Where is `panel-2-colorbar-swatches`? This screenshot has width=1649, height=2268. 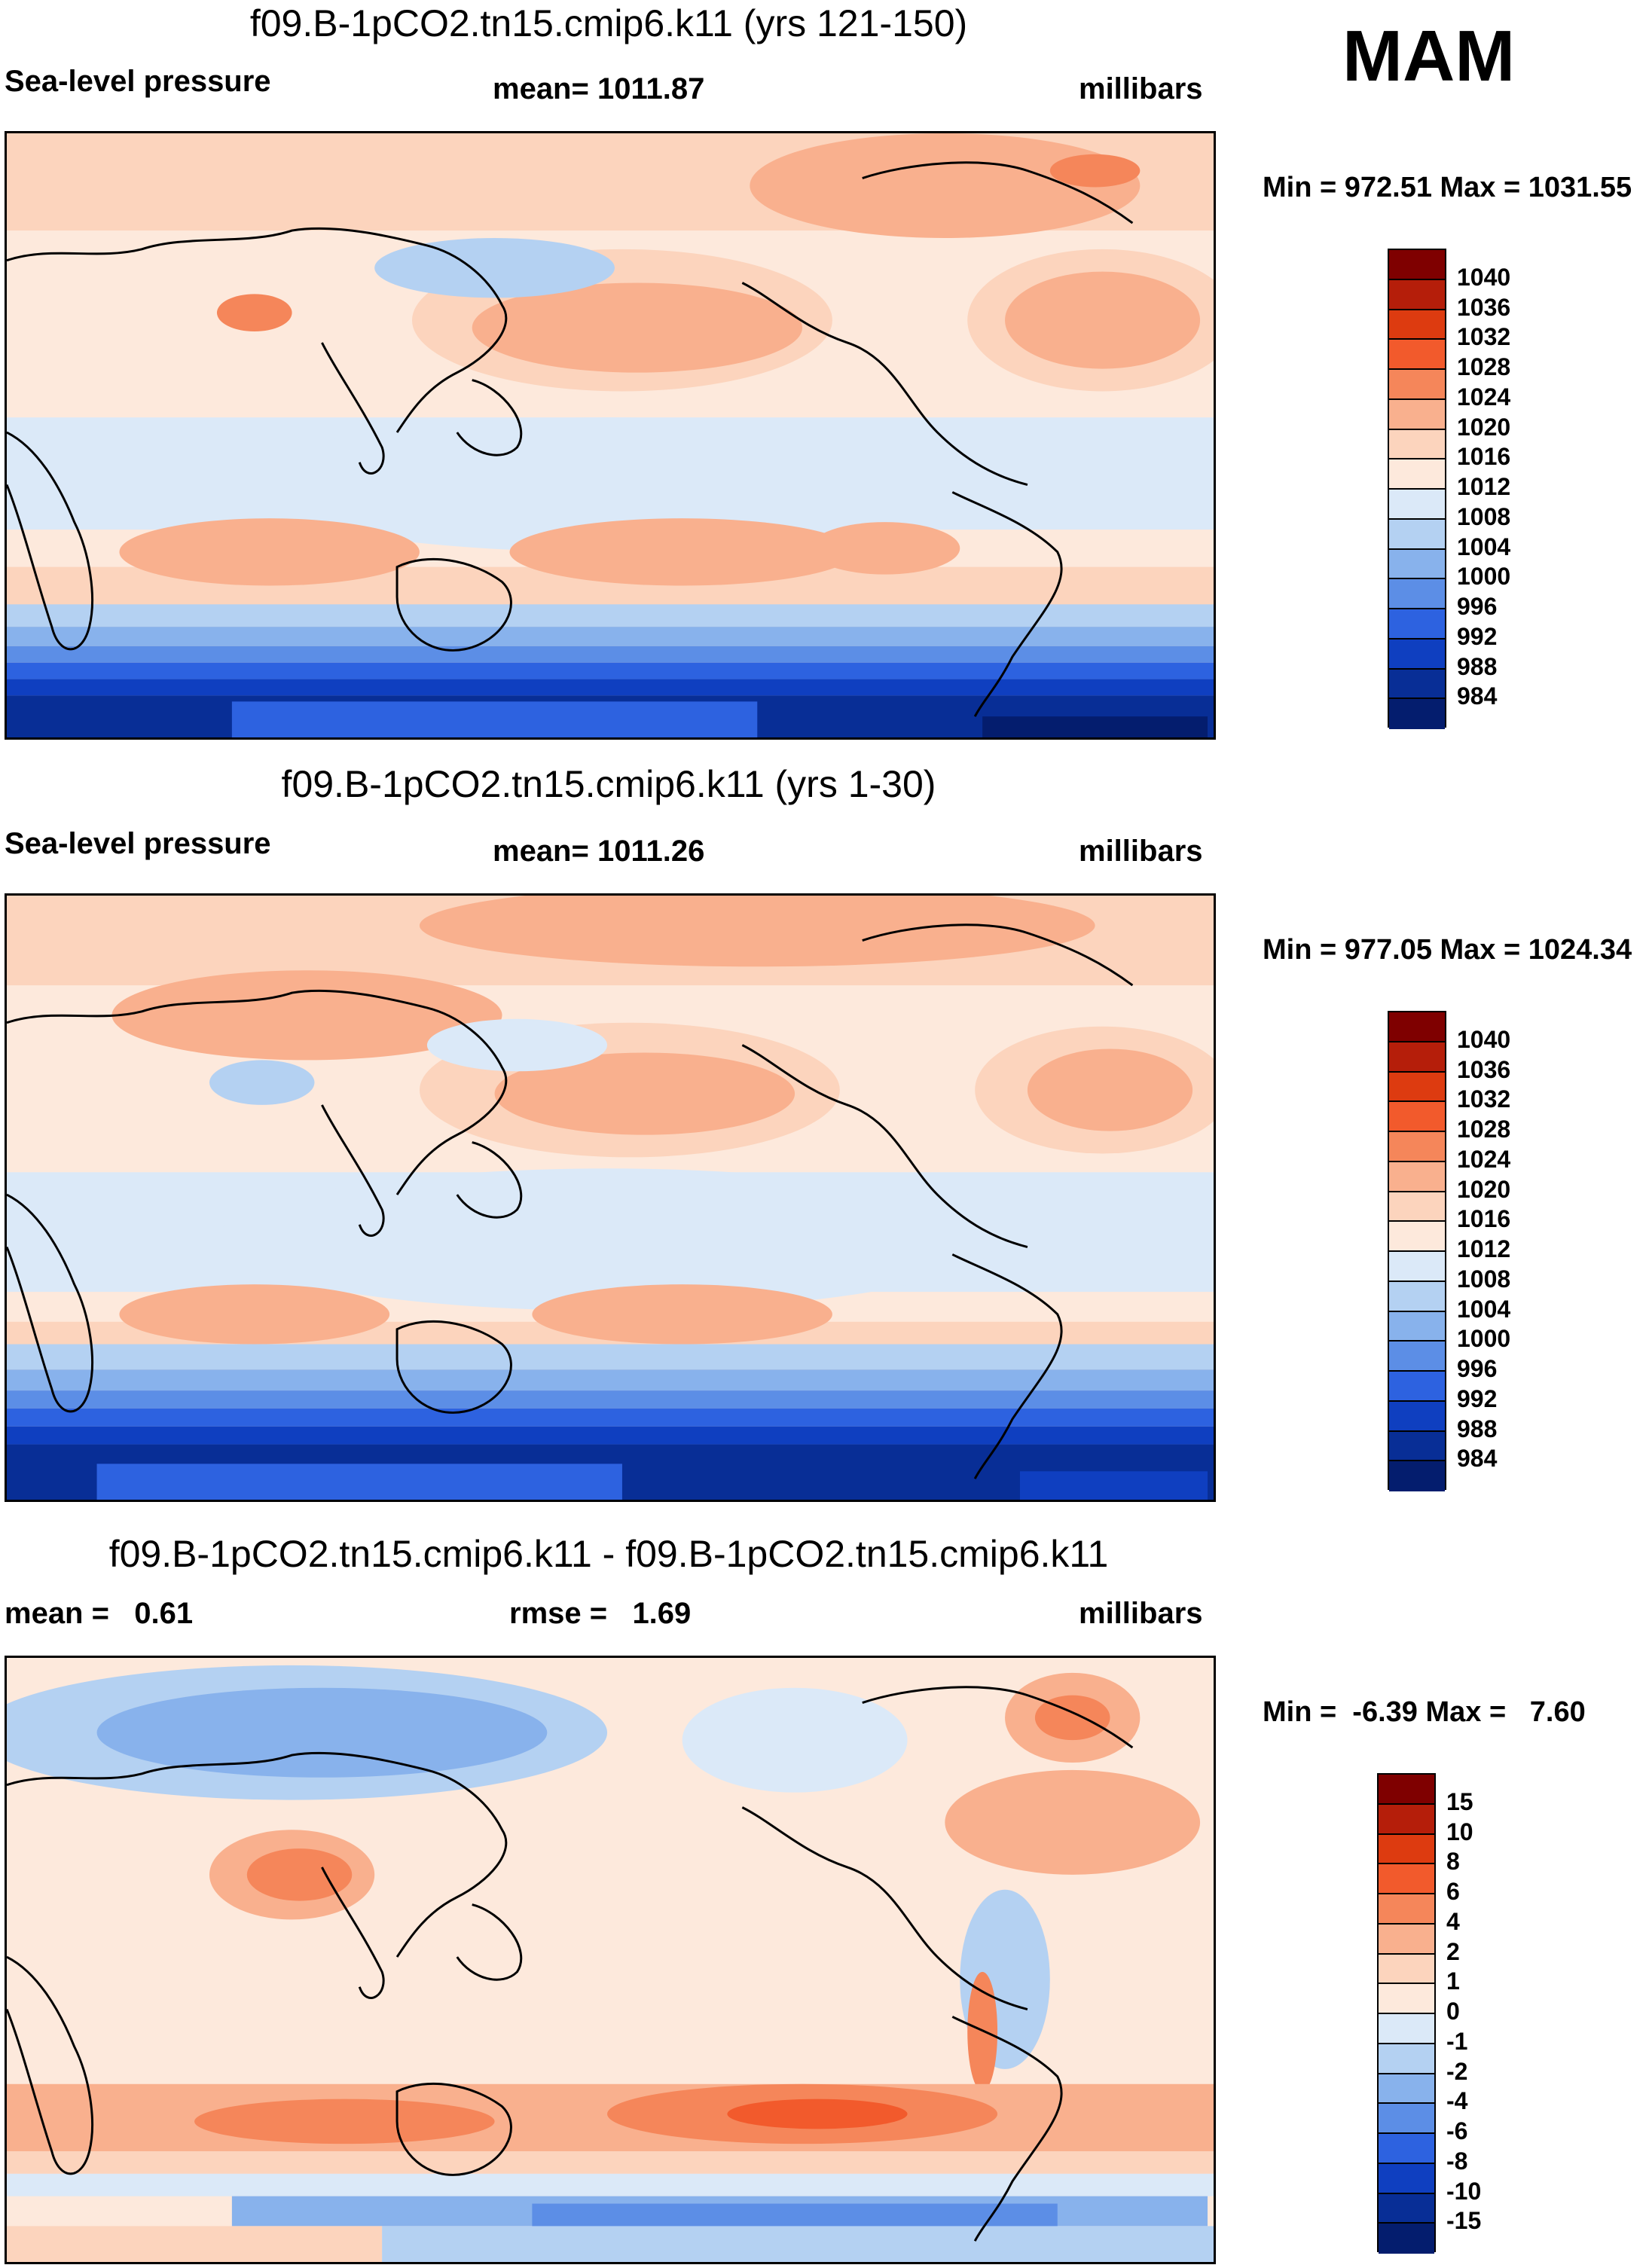
panel-2-colorbar-swatches is located at coordinates (1417, 1251).